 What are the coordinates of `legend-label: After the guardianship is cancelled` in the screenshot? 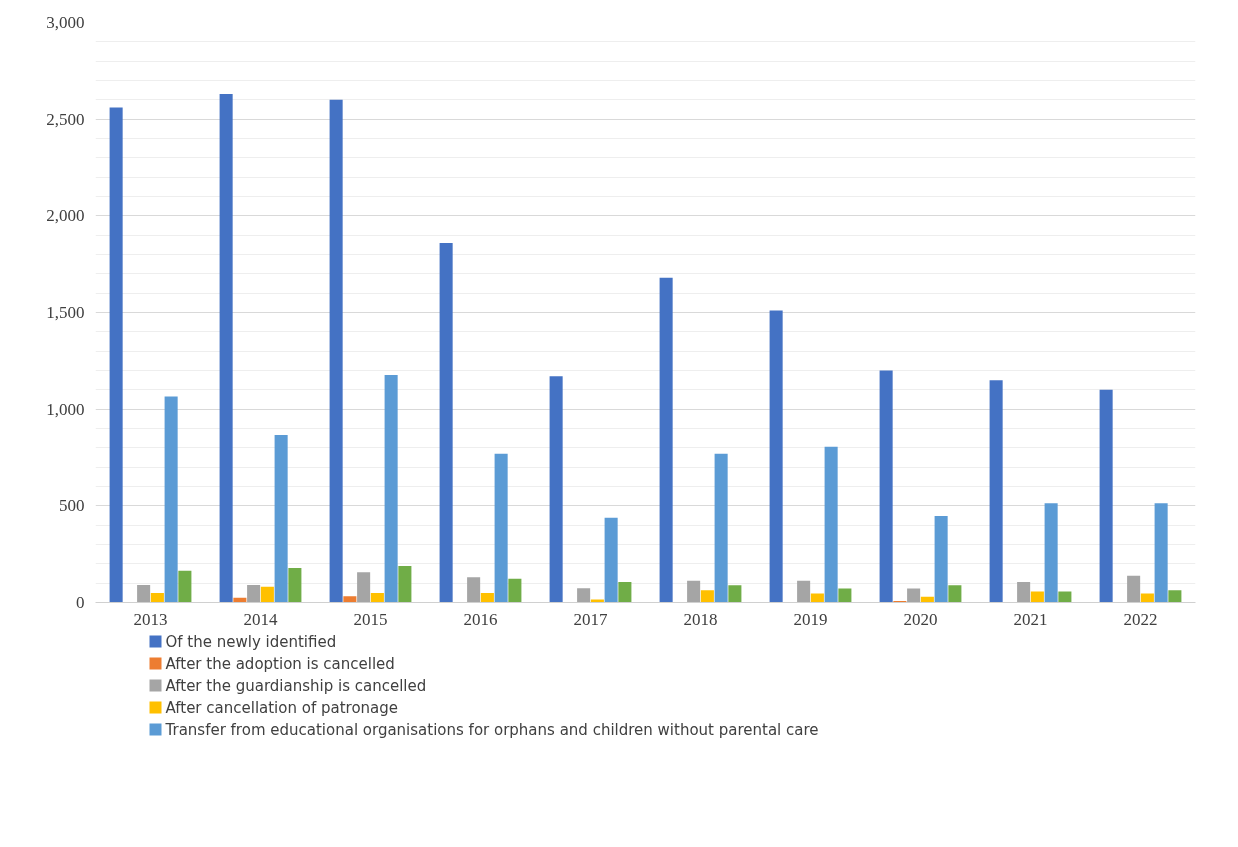 It's located at (296, 685).